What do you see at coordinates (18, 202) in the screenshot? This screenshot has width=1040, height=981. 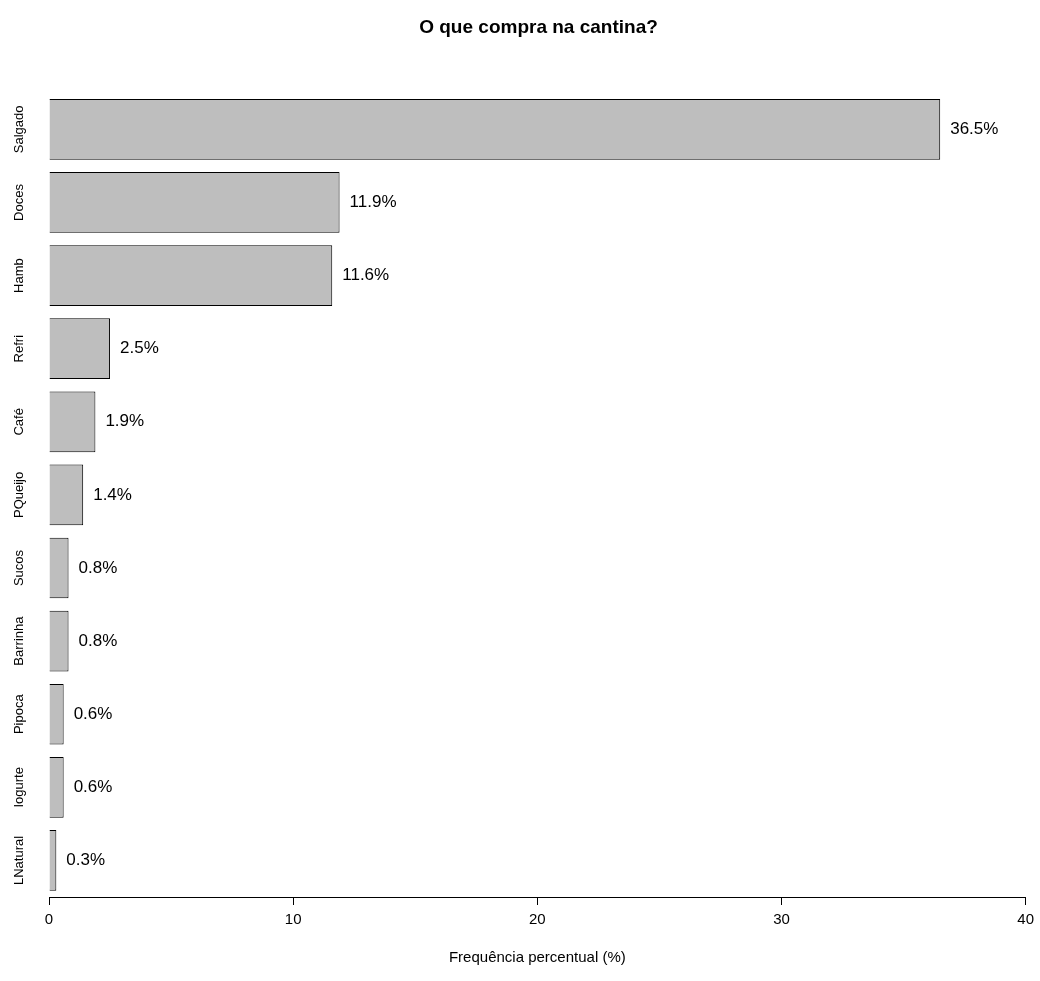 I see `y-tick-label: Doces` at bounding box center [18, 202].